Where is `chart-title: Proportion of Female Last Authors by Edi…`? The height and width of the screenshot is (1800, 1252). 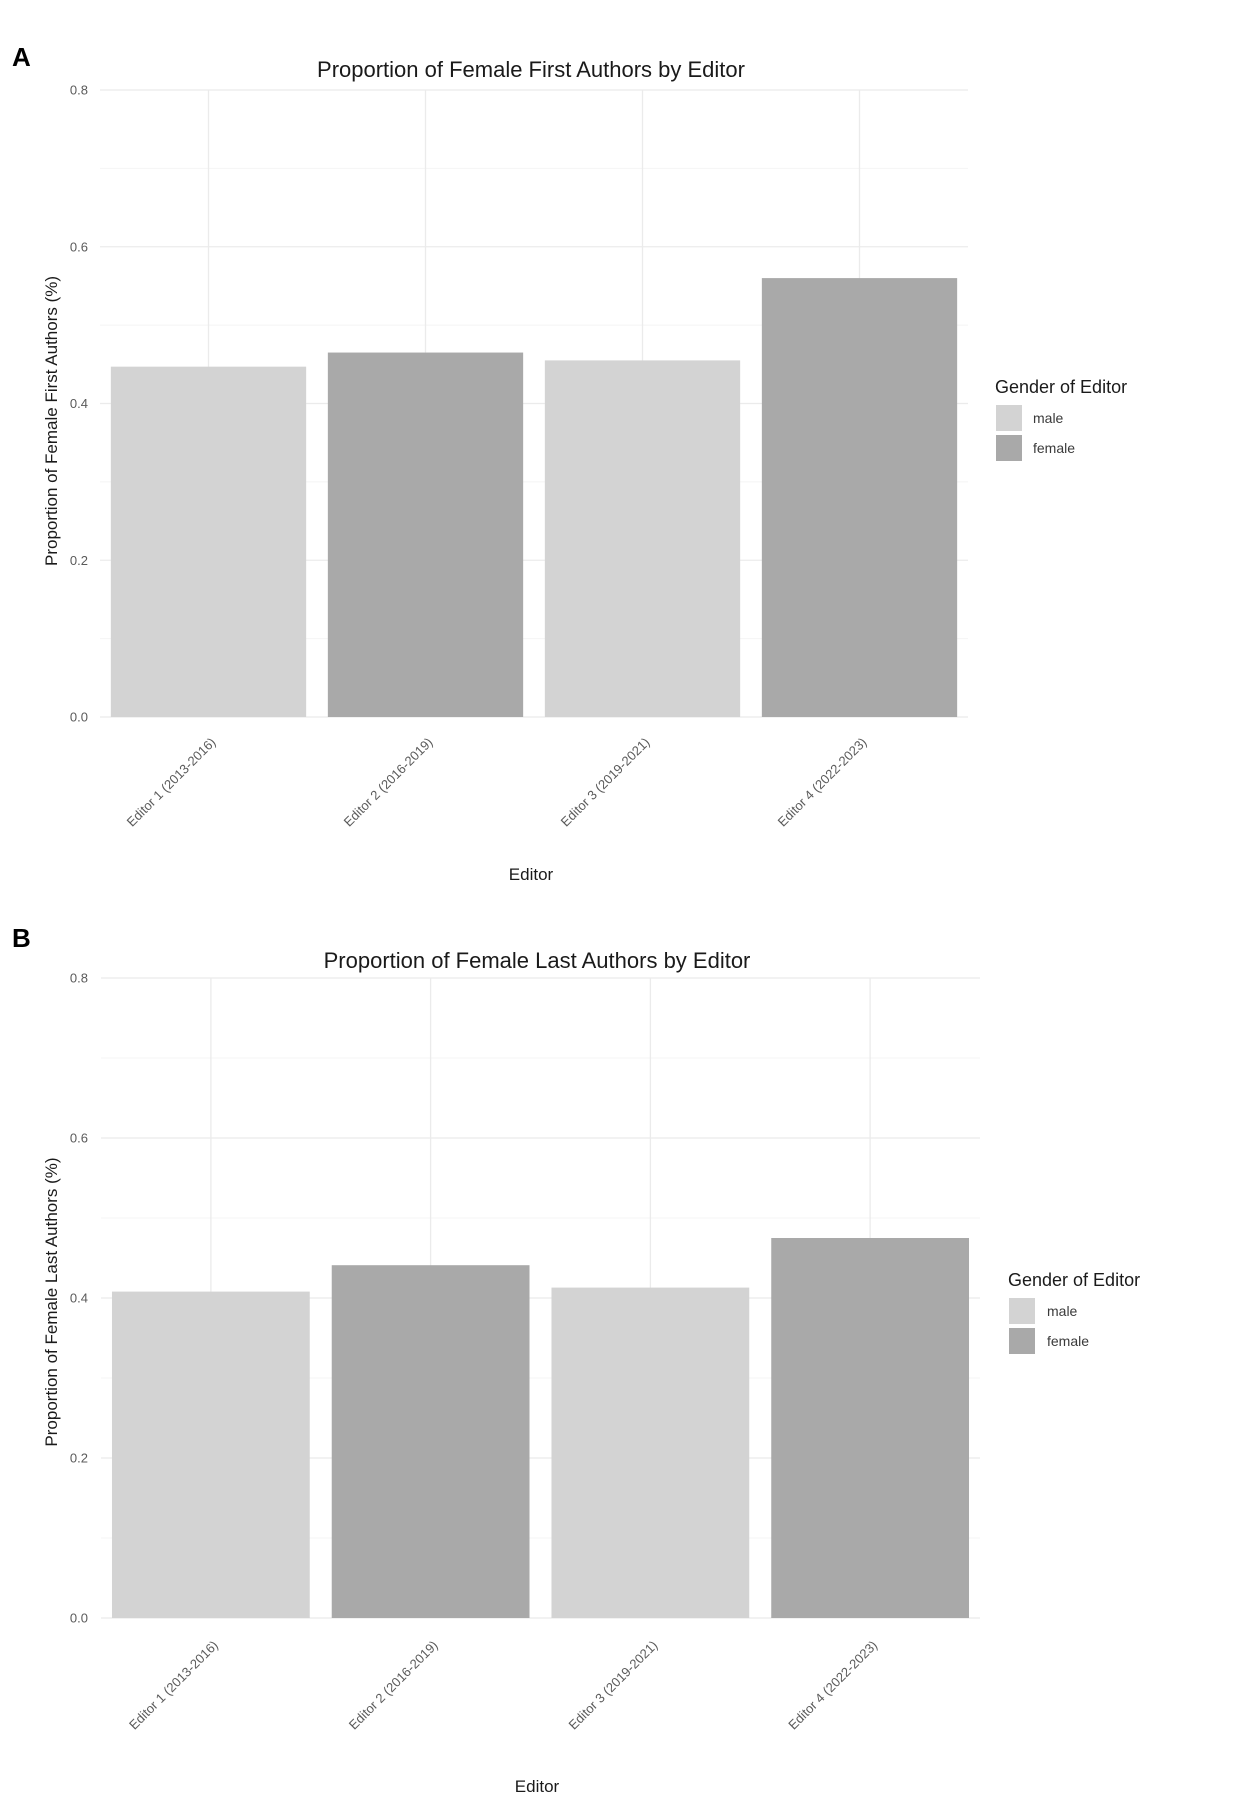 chart-title: Proportion of Female Last Authors by Edi… is located at coordinates (537, 960).